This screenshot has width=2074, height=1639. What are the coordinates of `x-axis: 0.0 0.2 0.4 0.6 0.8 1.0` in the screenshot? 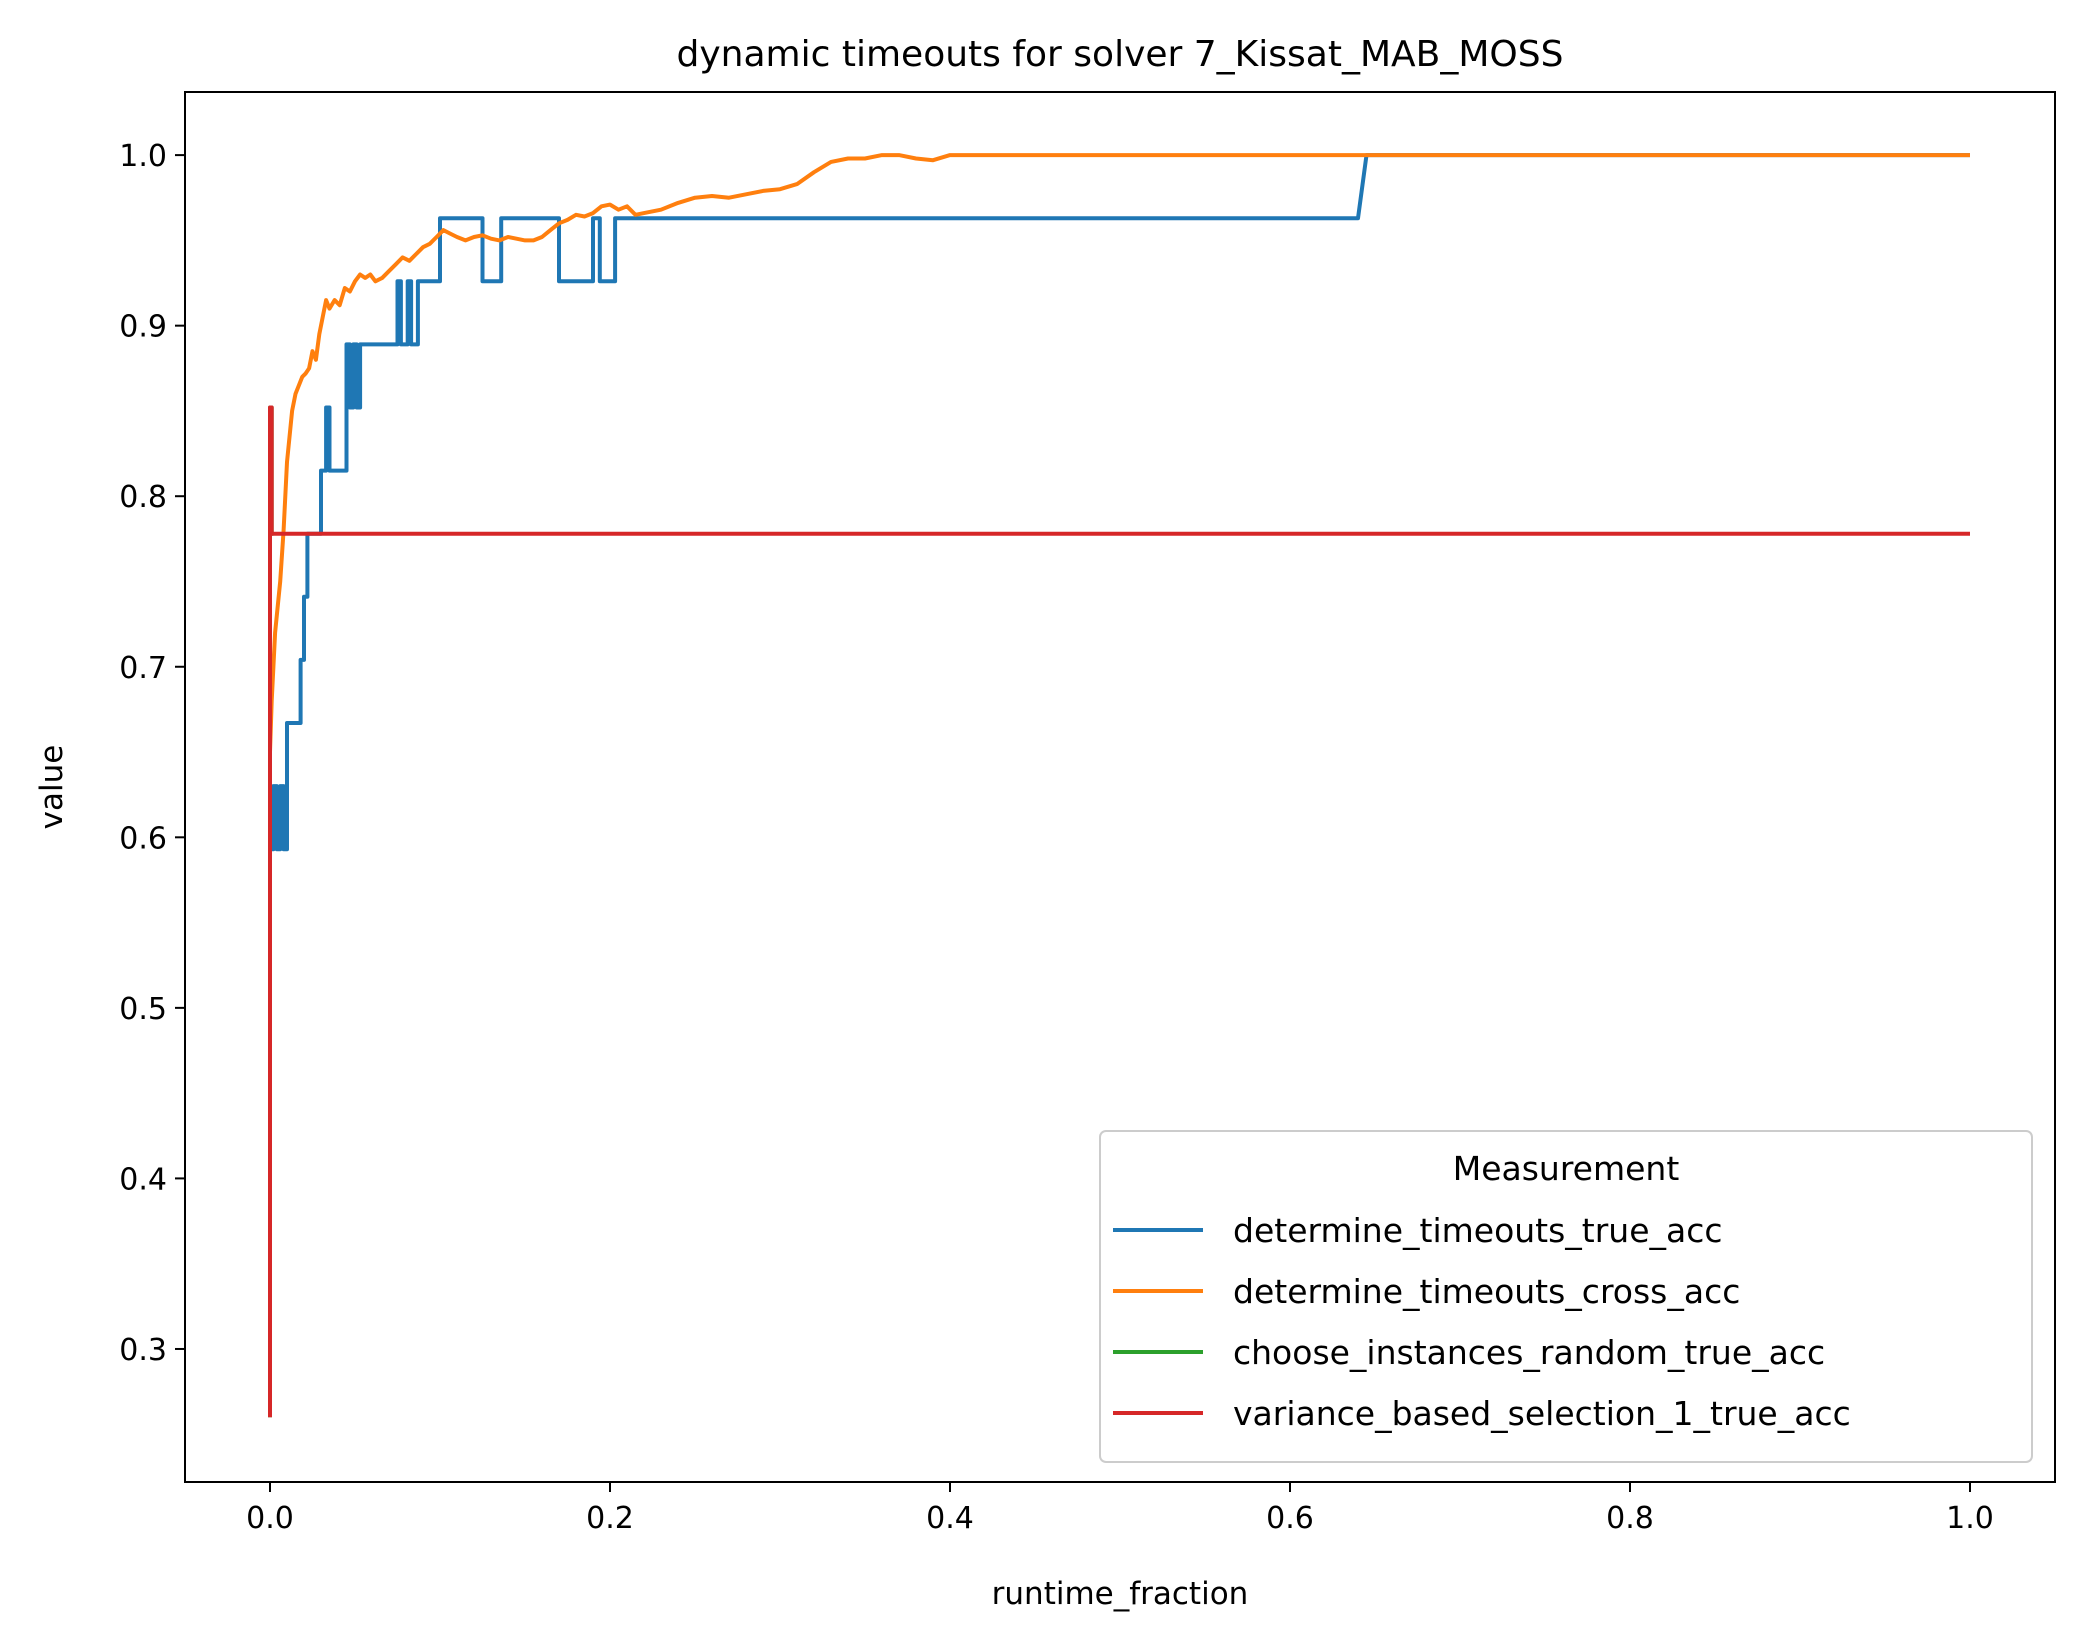 It's located at (1120, 1509).